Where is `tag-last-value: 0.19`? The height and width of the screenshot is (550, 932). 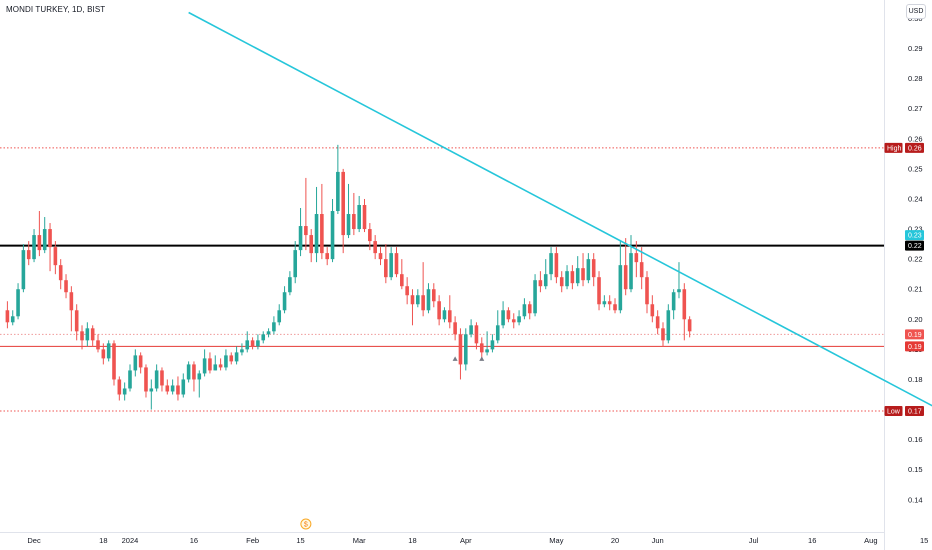 tag-last-value: 0.19 is located at coordinates (915, 335).